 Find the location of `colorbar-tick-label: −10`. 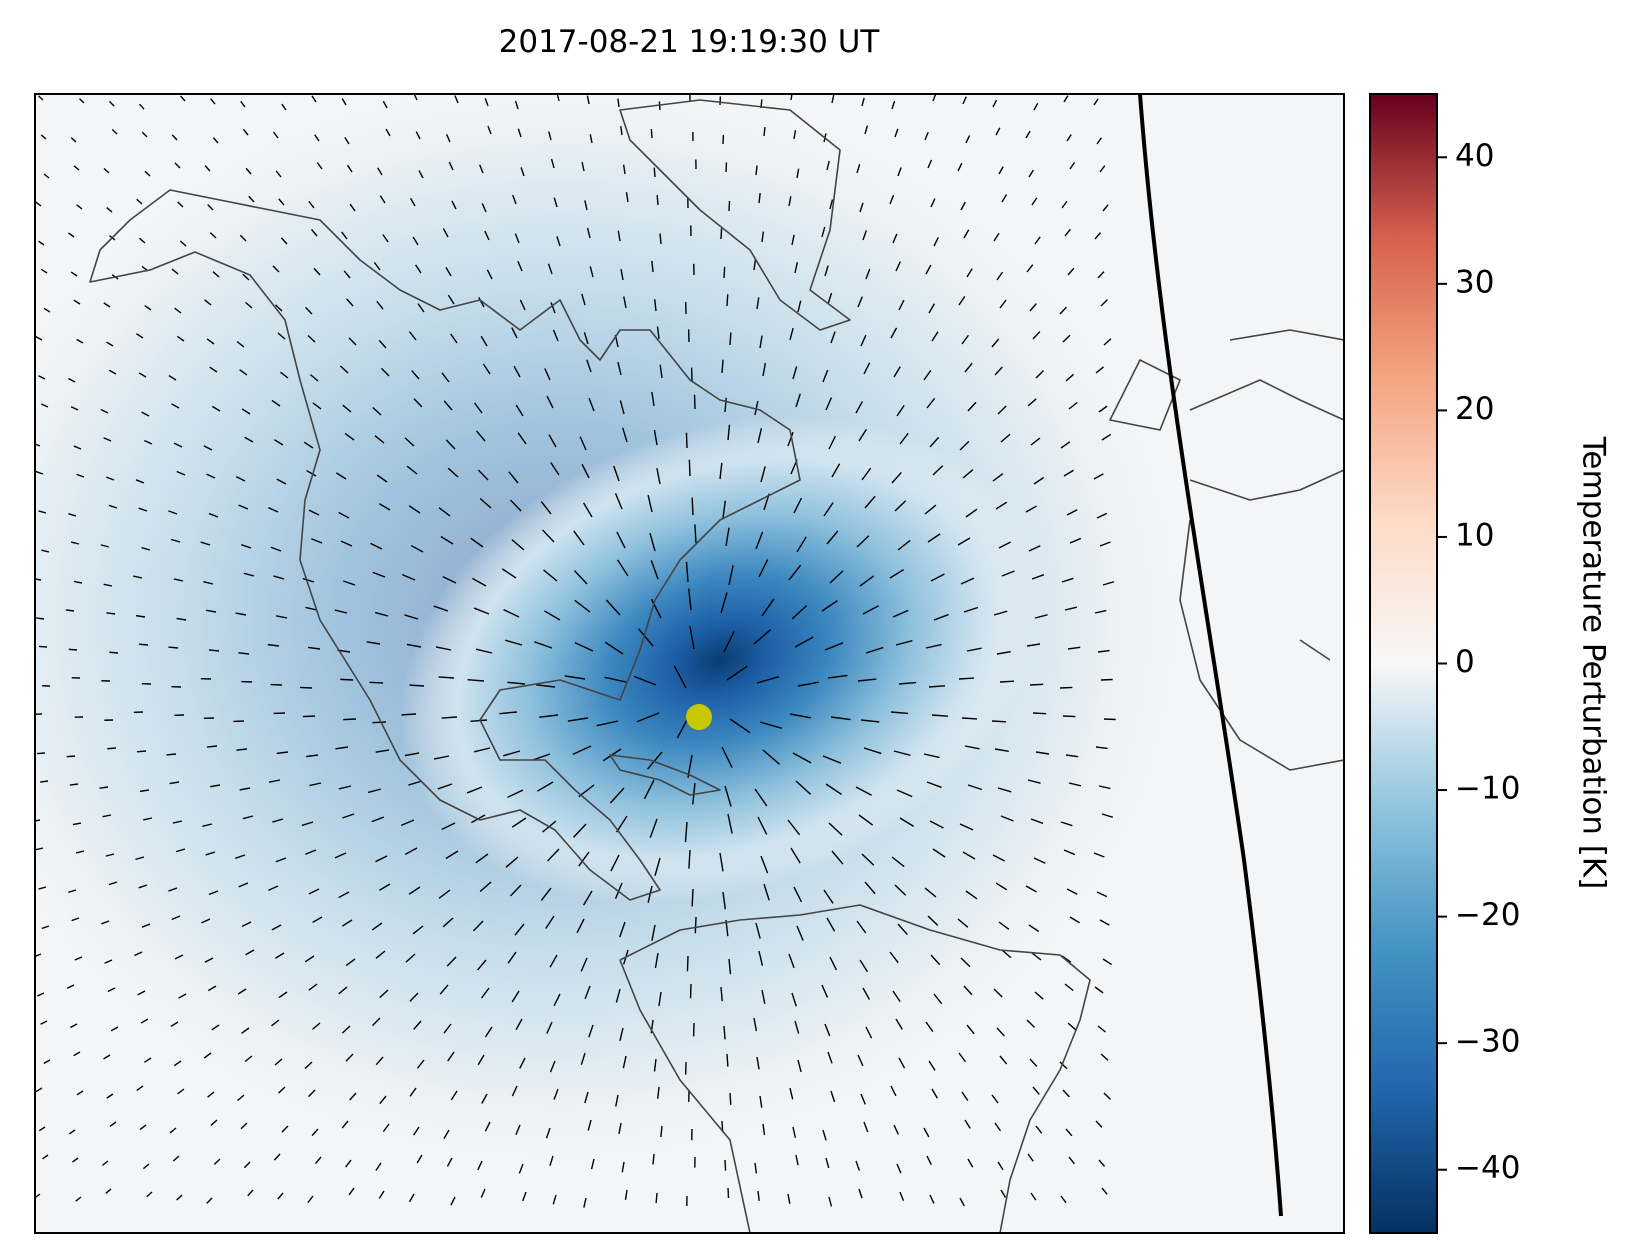

colorbar-tick-label: −10 is located at coordinates (1487, 789).